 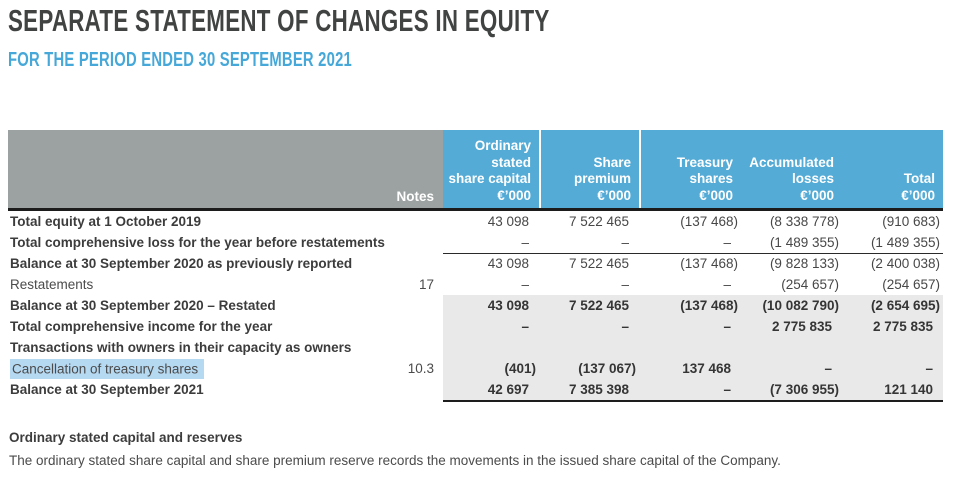 What do you see at coordinates (491, 169) in the screenshot?
I see `column-header-ordinary-stated-share-capital: Ordinary stated share capital €’000` at bounding box center [491, 169].